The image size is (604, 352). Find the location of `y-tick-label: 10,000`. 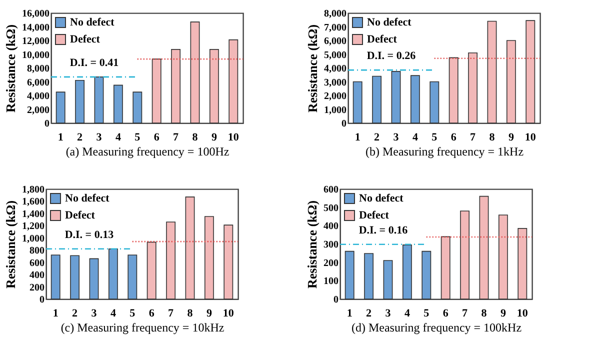

y-tick-label: 10,000 is located at coordinates (36, 55).